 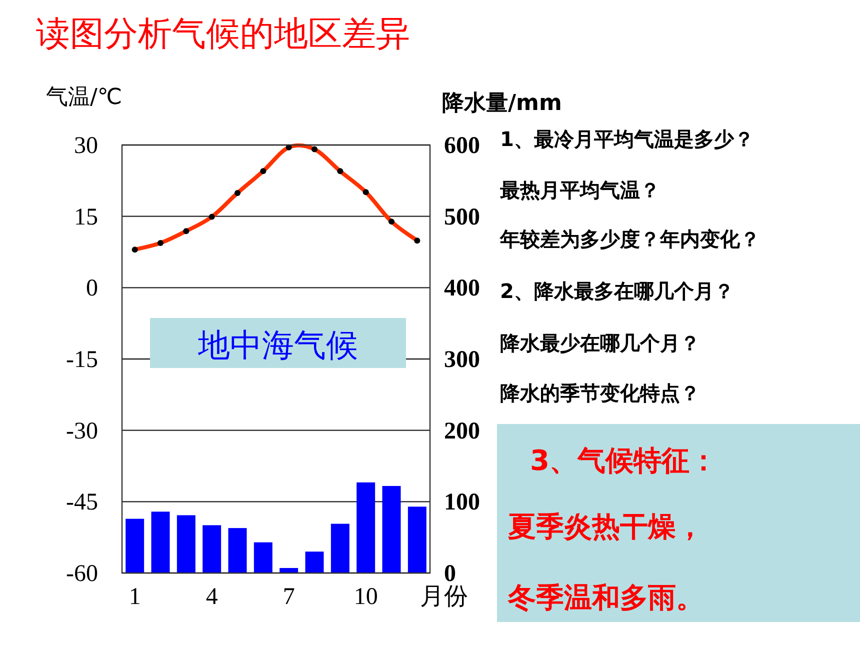 I want to click on text: 降水的季节变化特点？, so click(x=600, y=393).